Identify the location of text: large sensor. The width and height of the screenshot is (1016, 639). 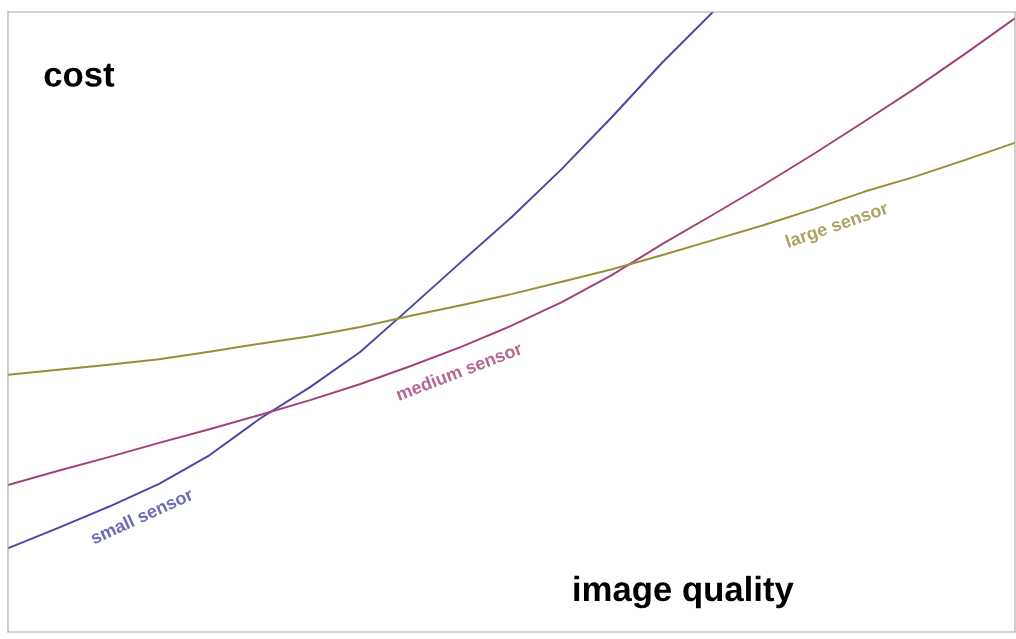
(837, 226).